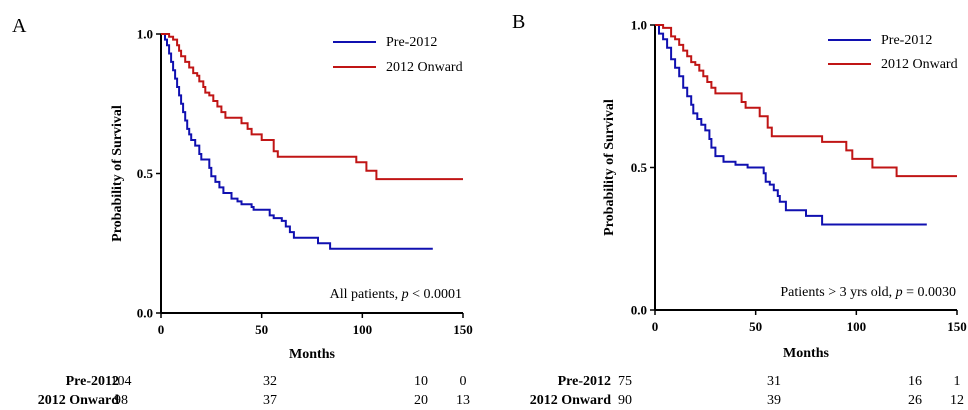 Image resolution: width=968 pixels, height=410 pixels. What do you see at coordinates (435, 294) in the screenshot?
I see `annotation-value: < 0.0001` at bounding box center [435, 294].